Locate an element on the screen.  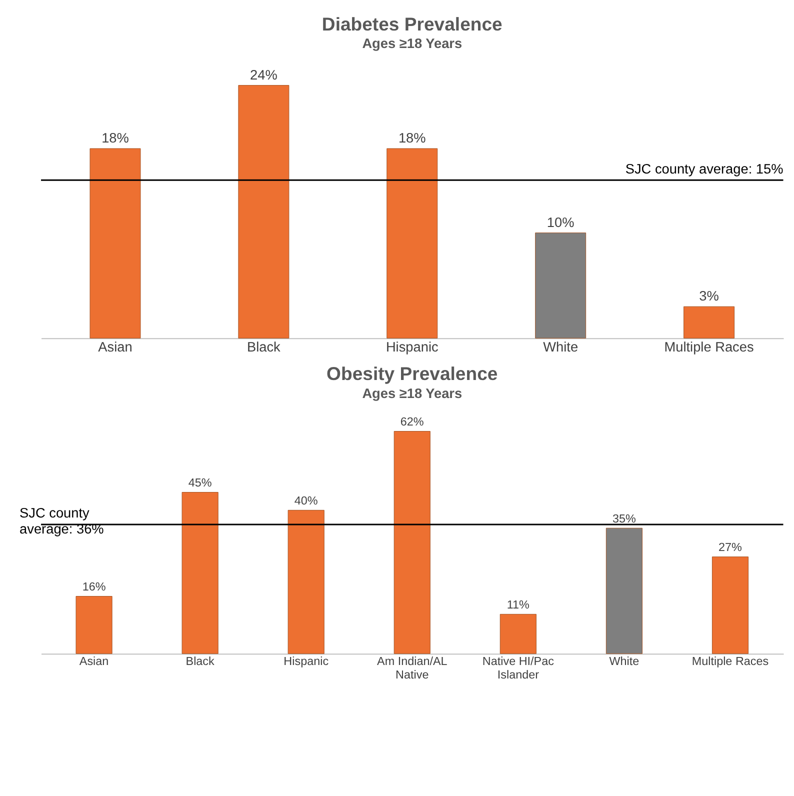
data-label: 45% is located at coordinates (200, 483).